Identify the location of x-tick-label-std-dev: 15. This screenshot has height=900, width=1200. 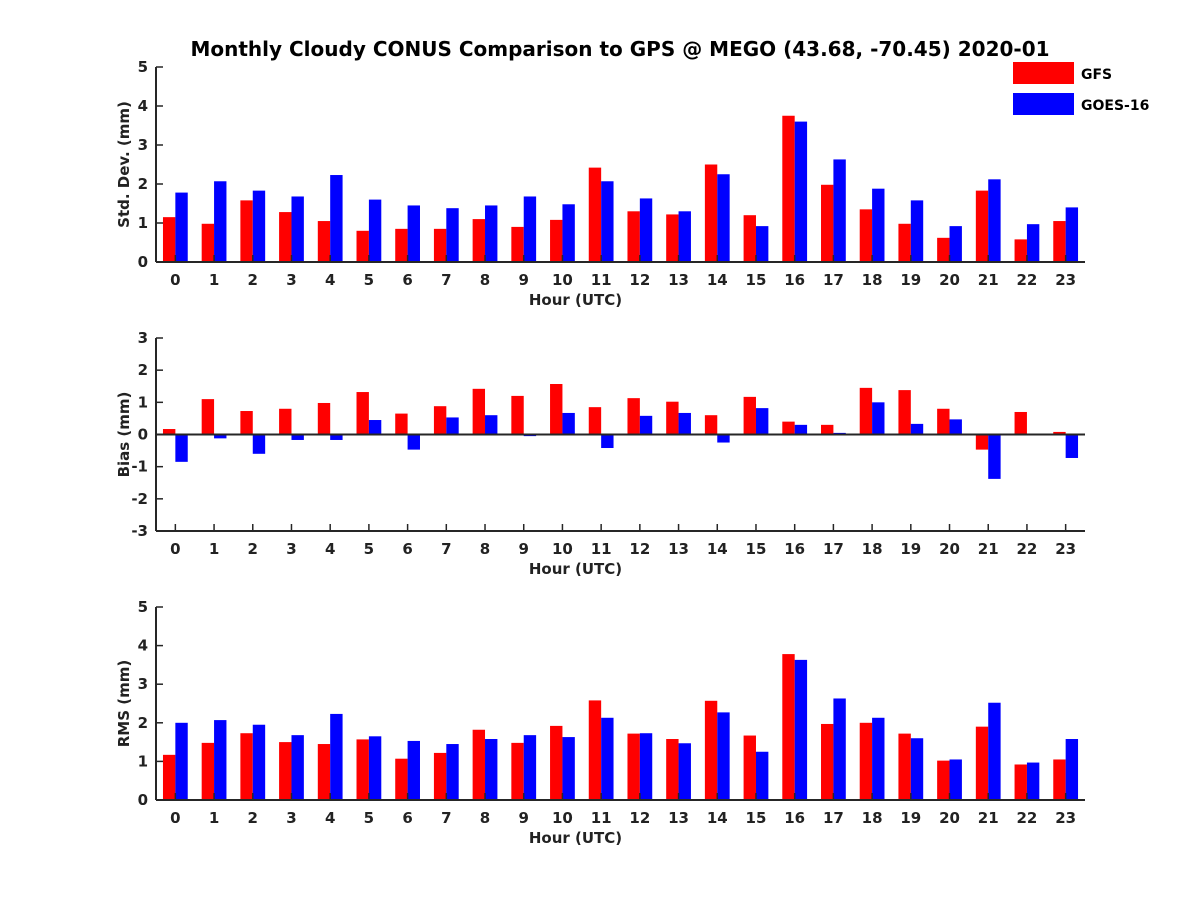
(756, 280).